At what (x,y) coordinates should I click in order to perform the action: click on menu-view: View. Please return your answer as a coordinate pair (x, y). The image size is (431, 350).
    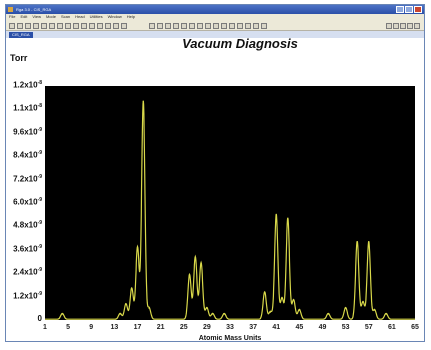
    Looking at the image, I should click on (36, 16).